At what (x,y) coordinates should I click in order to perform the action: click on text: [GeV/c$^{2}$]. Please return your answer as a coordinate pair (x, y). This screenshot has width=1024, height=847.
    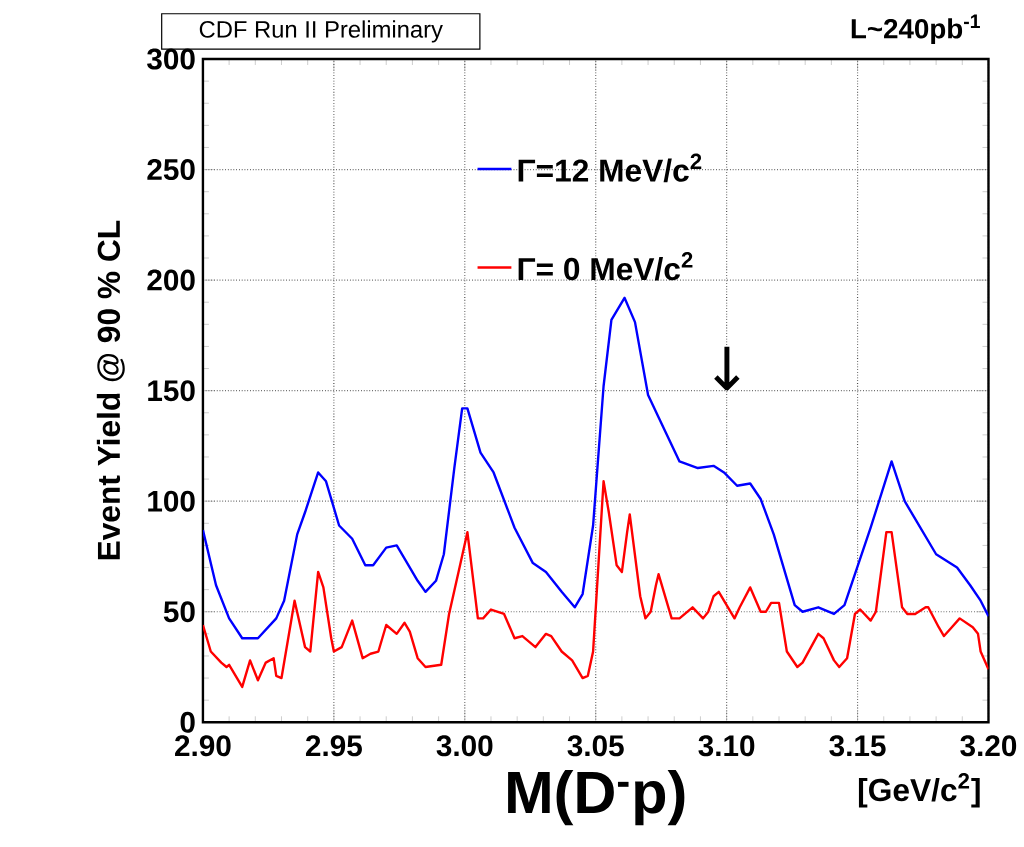
    Looking at the image, I should click on (919, 790).